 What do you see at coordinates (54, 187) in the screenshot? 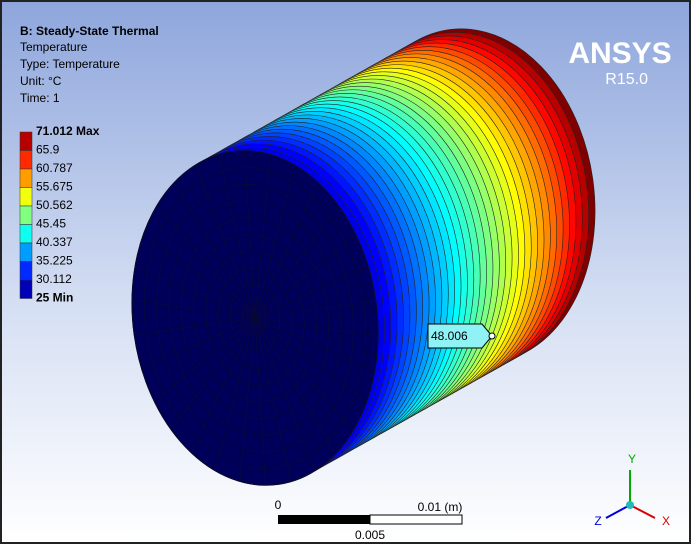
I see `legend-label: 55.675` at bounding box center [54, 187].